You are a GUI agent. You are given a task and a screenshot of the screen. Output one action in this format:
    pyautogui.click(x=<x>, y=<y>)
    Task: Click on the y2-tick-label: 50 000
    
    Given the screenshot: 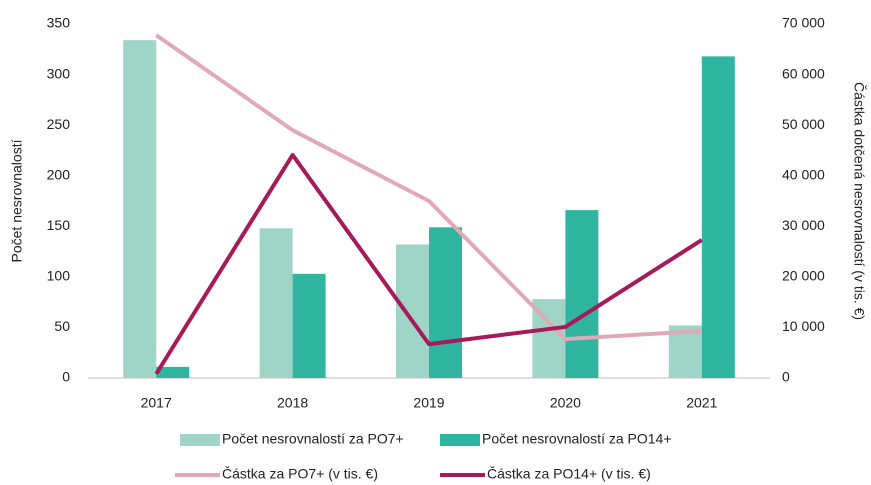 What is the action you would take?
    pyautogui.click(x=803, y=124)
    